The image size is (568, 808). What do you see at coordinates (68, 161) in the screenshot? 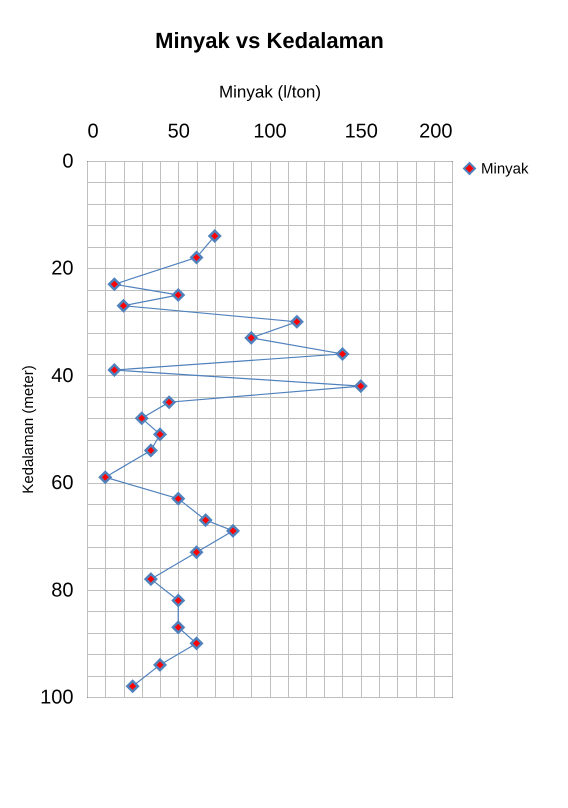
I see `y-tick-label: 0` at bounding box center [68, 161].